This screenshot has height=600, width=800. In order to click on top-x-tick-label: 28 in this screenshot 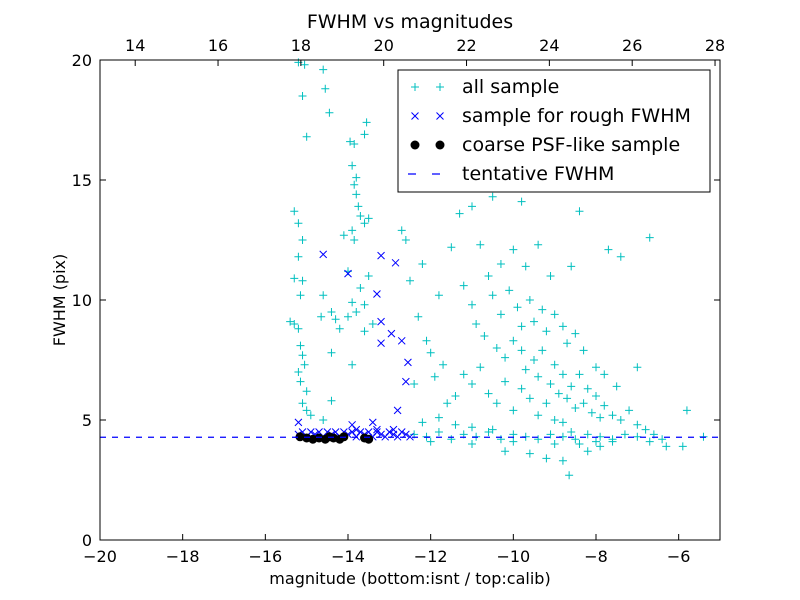, I will do `click(715, 45)`.